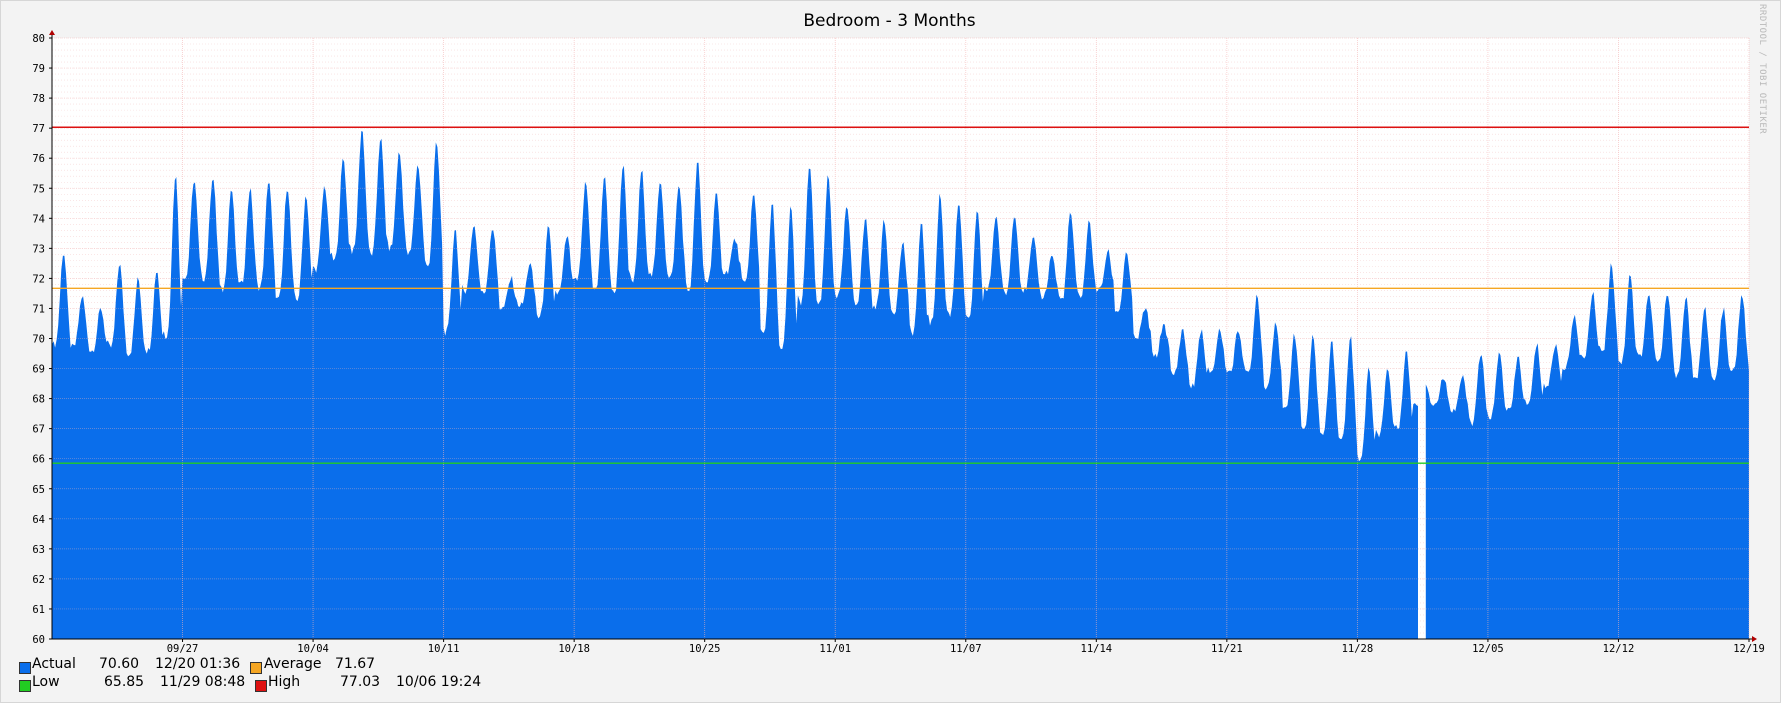  What do you see at coordinates (1358, 649) in the screenshot?
I see `x-tick-label: 11/28` at bounding box center [1358, 649].